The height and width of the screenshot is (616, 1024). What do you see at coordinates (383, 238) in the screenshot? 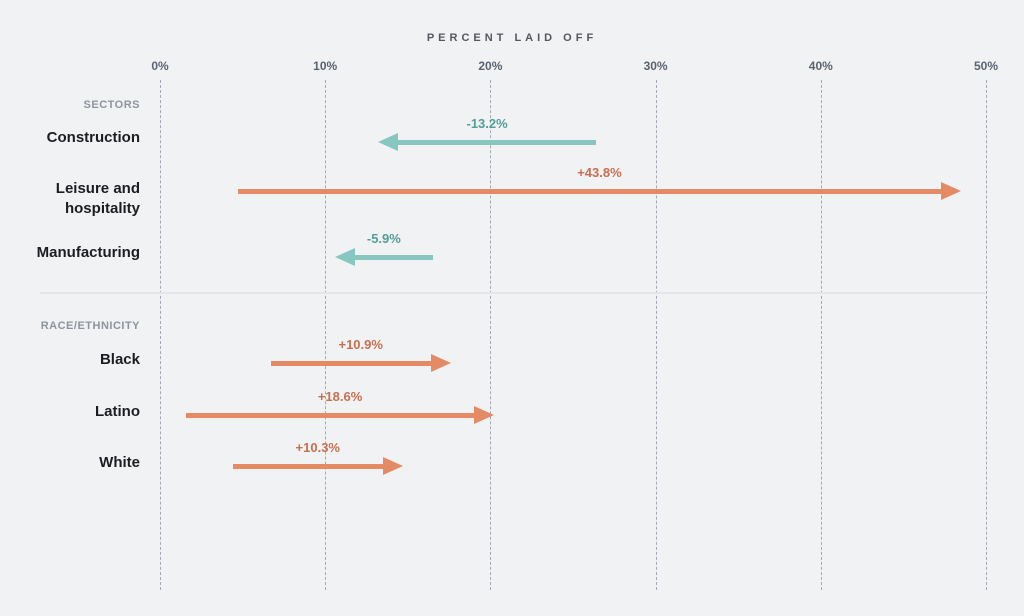
I see `value-label: -5.9%` at bounding box center [383, 238].